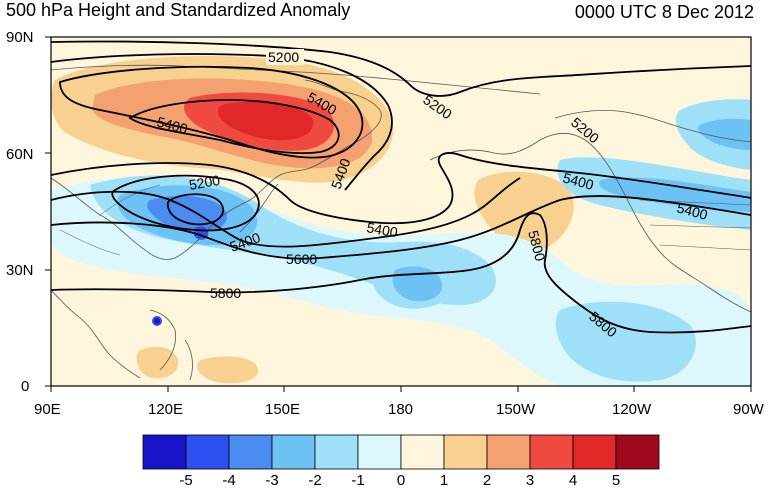  I want to click on country-borders, so click(405, 220).